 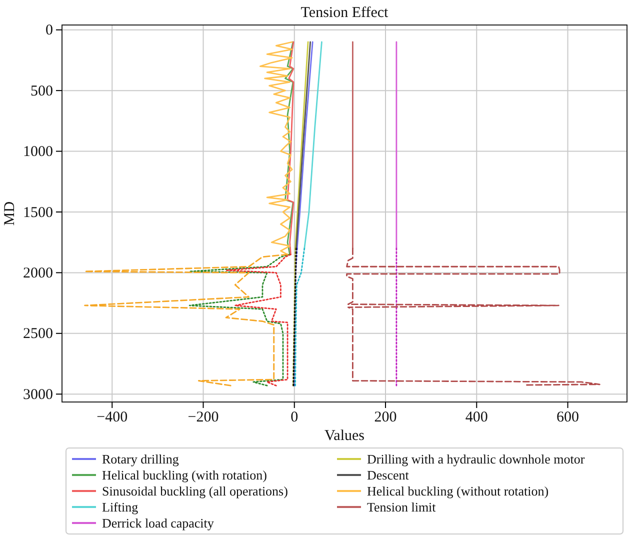 What do you see at coordinates (401, 507) in the screenshot?
I see `legend-label: Tension limit` at bounding box center [401, 507].